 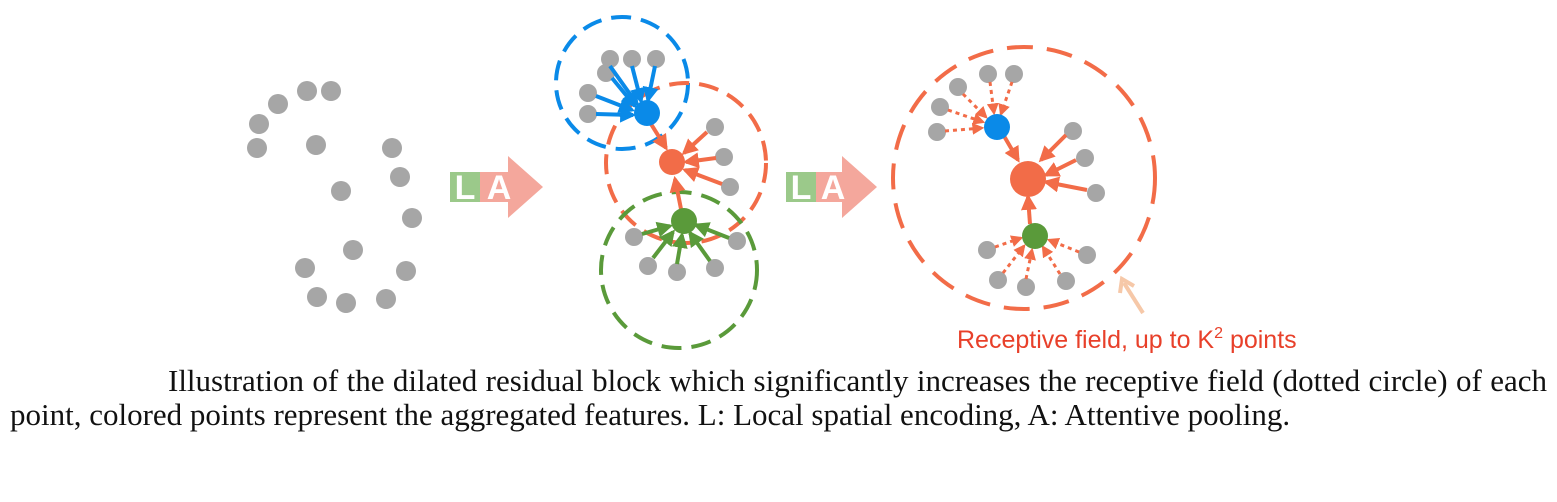 What do you see at coordinates (997, 127) in the screenshot?
I see `blue-feature-point` at bounding box center [997, 127].